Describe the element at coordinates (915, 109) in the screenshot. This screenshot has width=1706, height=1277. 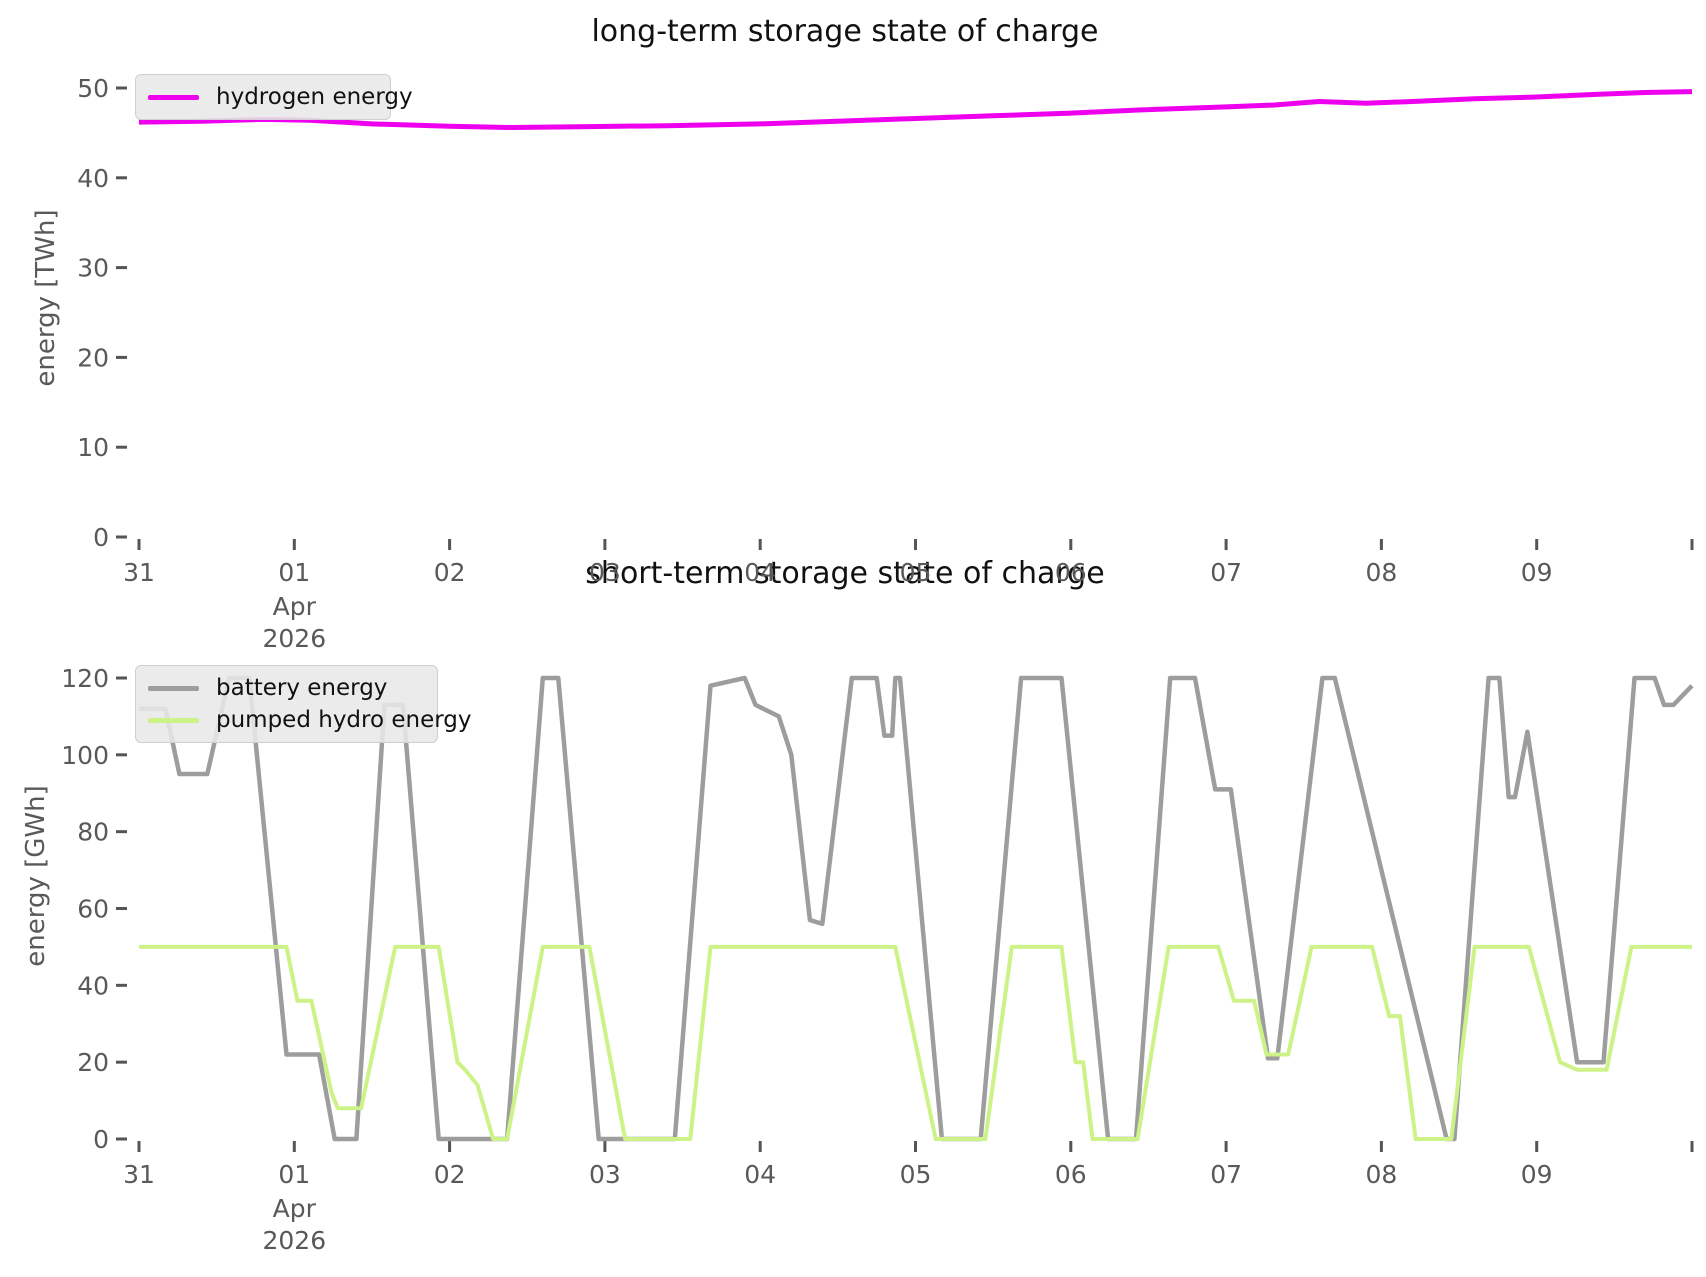
I see `hydrogen-energy-line` at that location.